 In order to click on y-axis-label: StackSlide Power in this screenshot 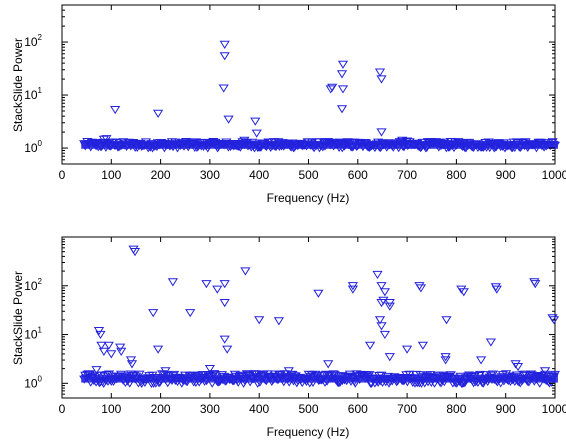, I will do `click(18, 318)`.